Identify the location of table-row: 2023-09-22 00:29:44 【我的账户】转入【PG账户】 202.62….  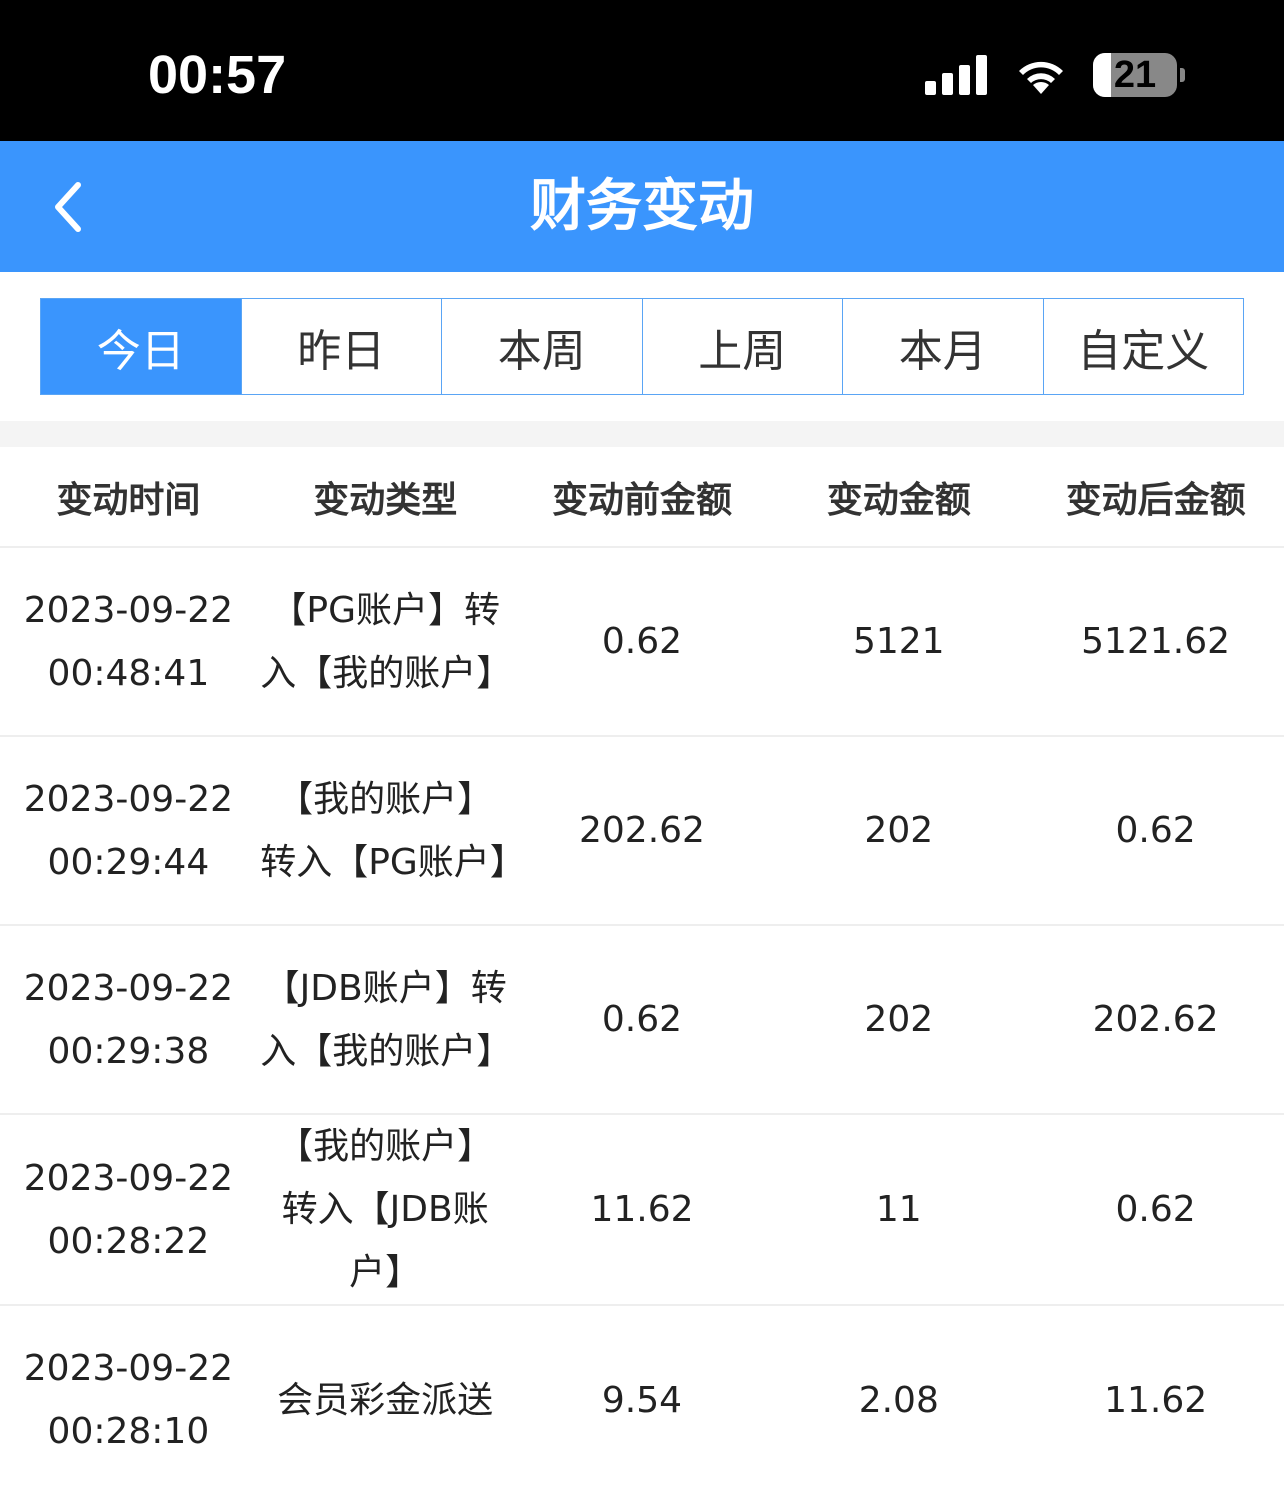
(642, 830).